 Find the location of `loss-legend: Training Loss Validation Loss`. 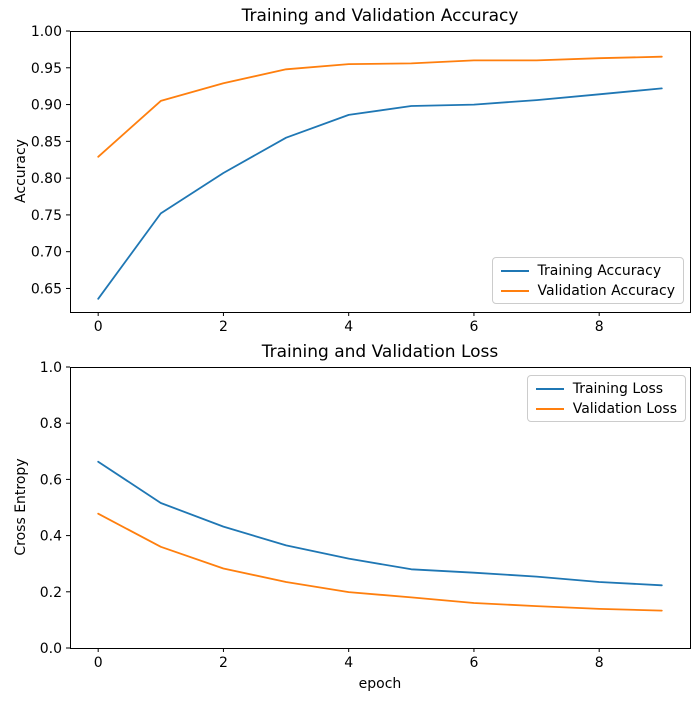

loss-legend: Training Loss Validation Loss is located at coordinates (606, 398).